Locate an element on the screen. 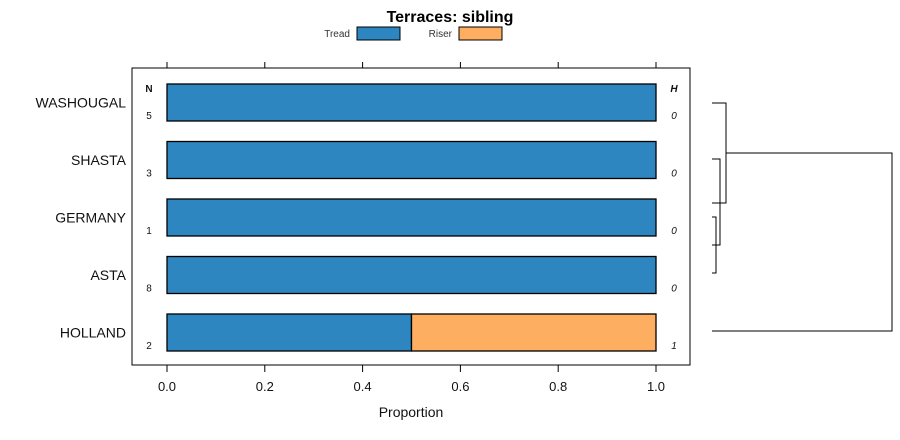 Image resolution: width=900 pixels, height=440 pixels. legend: Tread Riser is located at coordinates (413, 33).